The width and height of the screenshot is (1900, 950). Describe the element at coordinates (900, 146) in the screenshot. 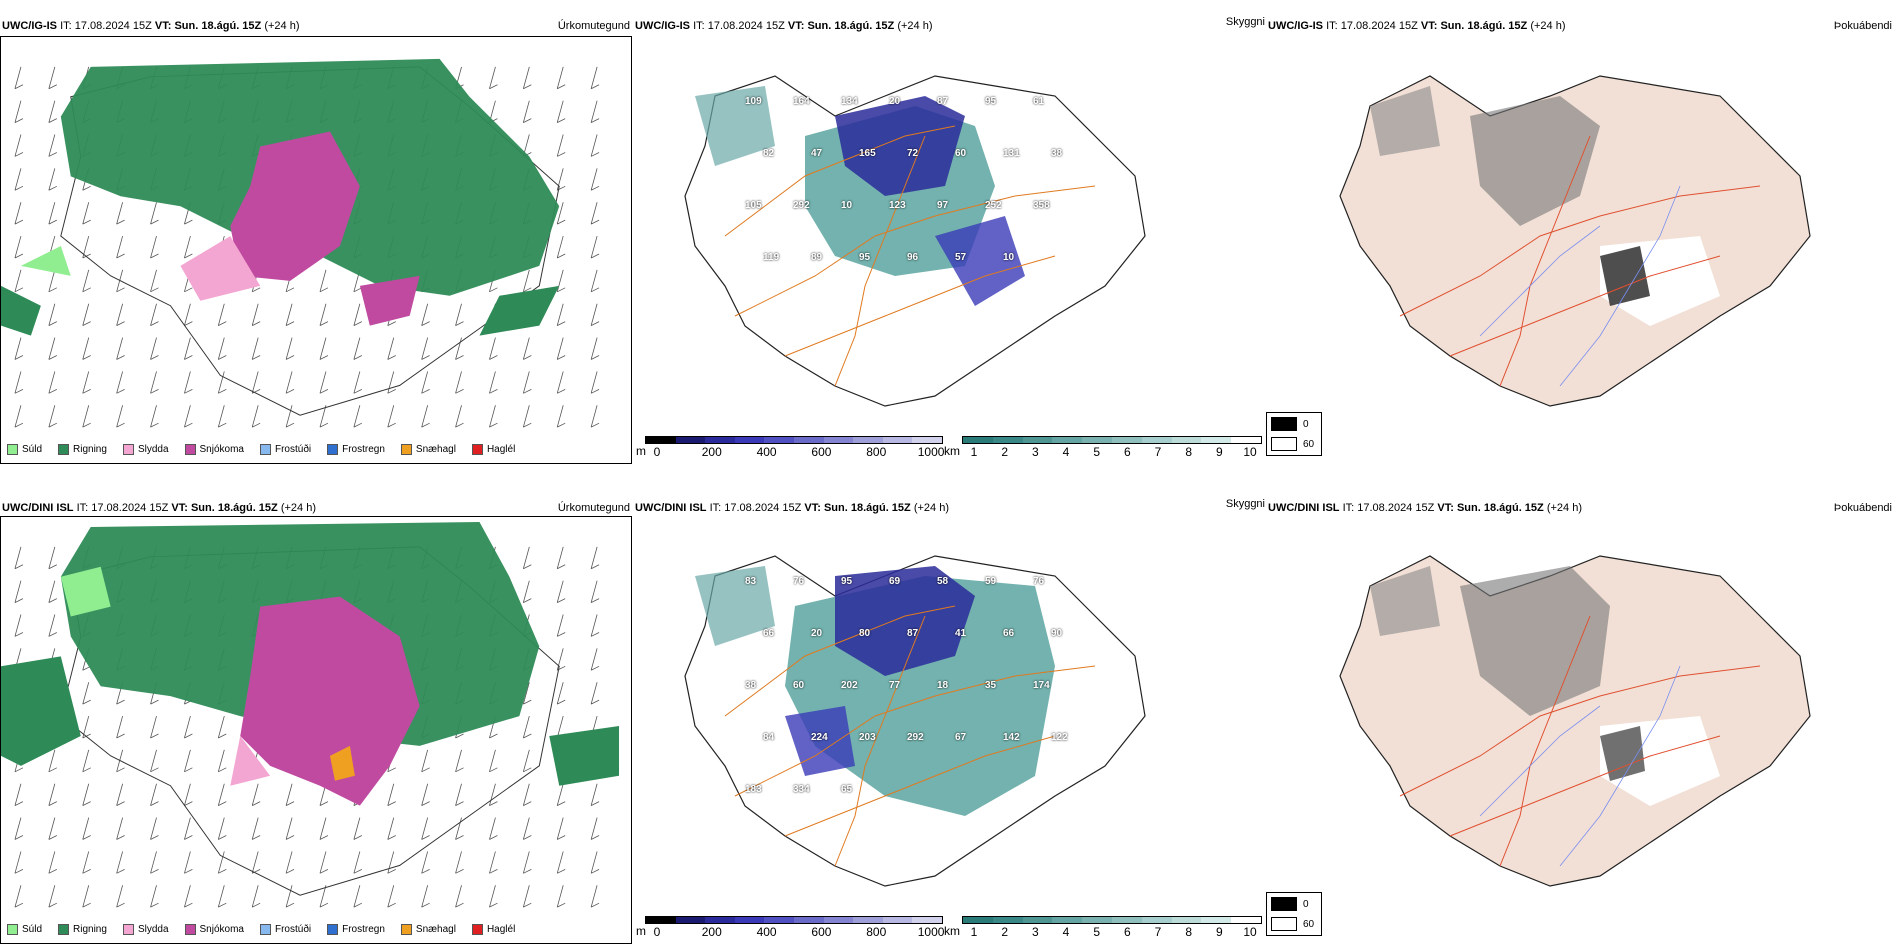

I see `low-visibility-area` at that location.